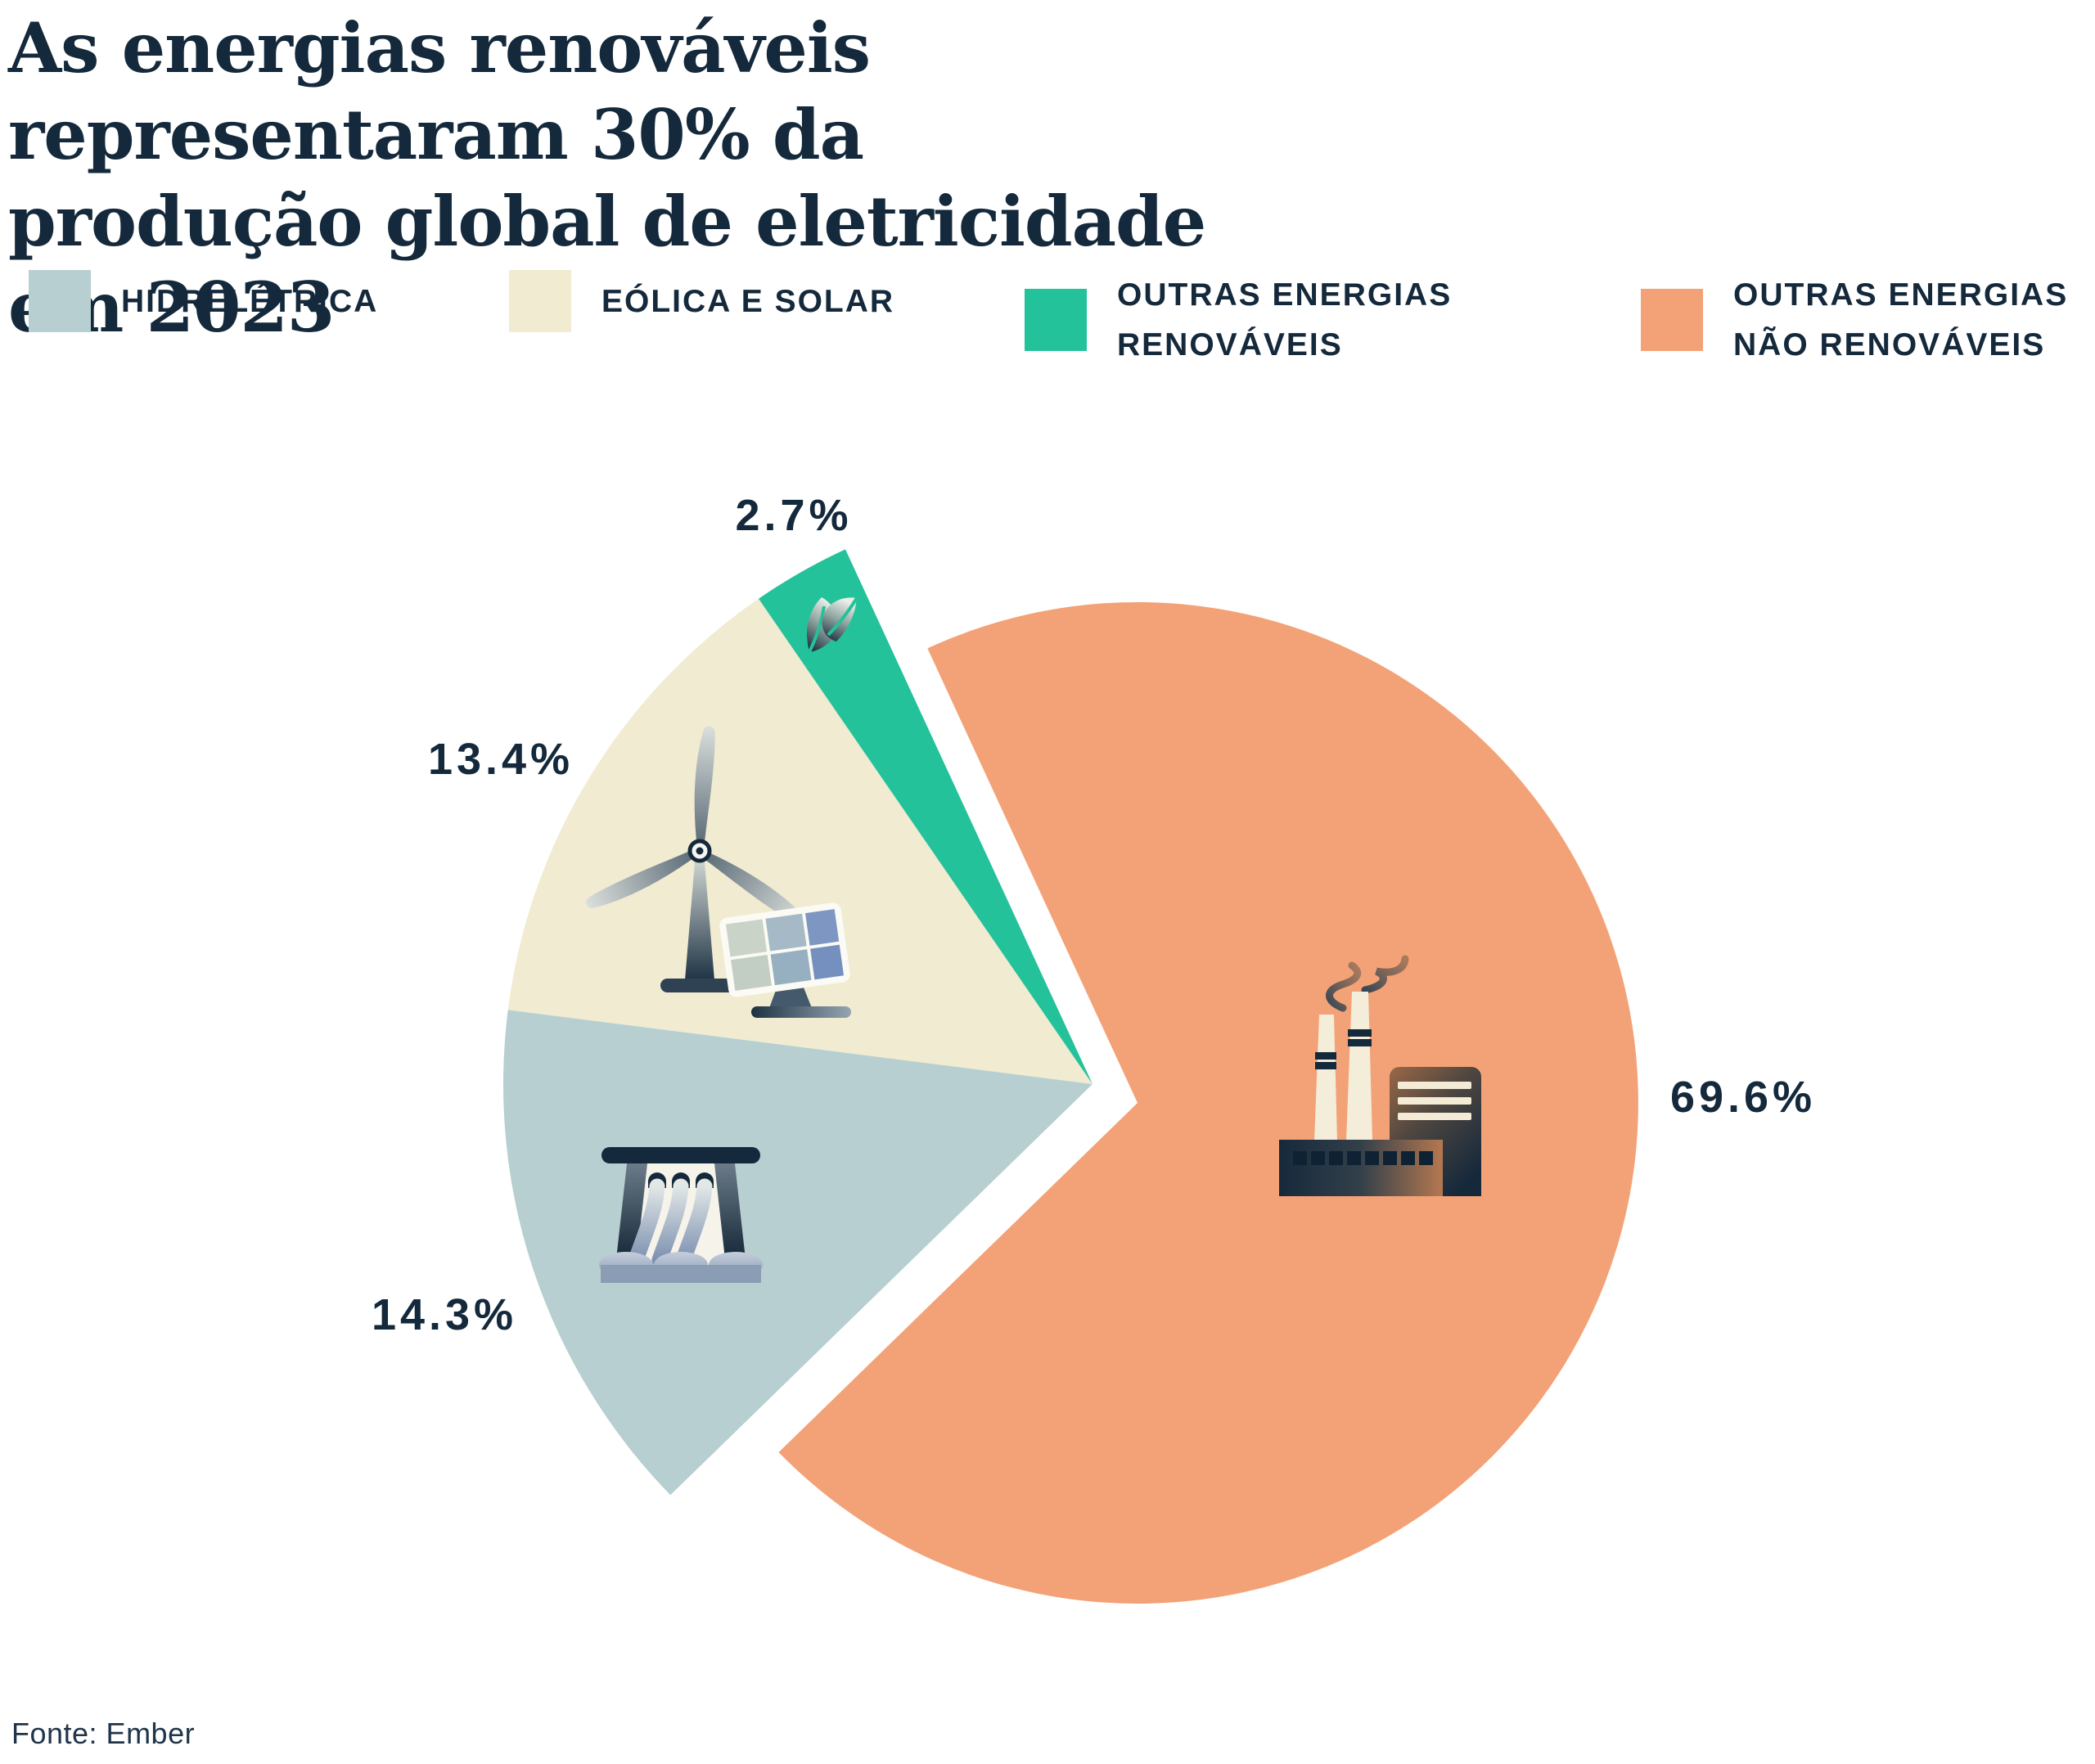 This screenshot has width=2095, height=1764. Describe the element at coordinates (1901, 320) in the screenshot. I see `legend-label-outras-nao-renovaveis: OUTRAS ENERGIAS NÃO RENOVÁVEIS` at that location.